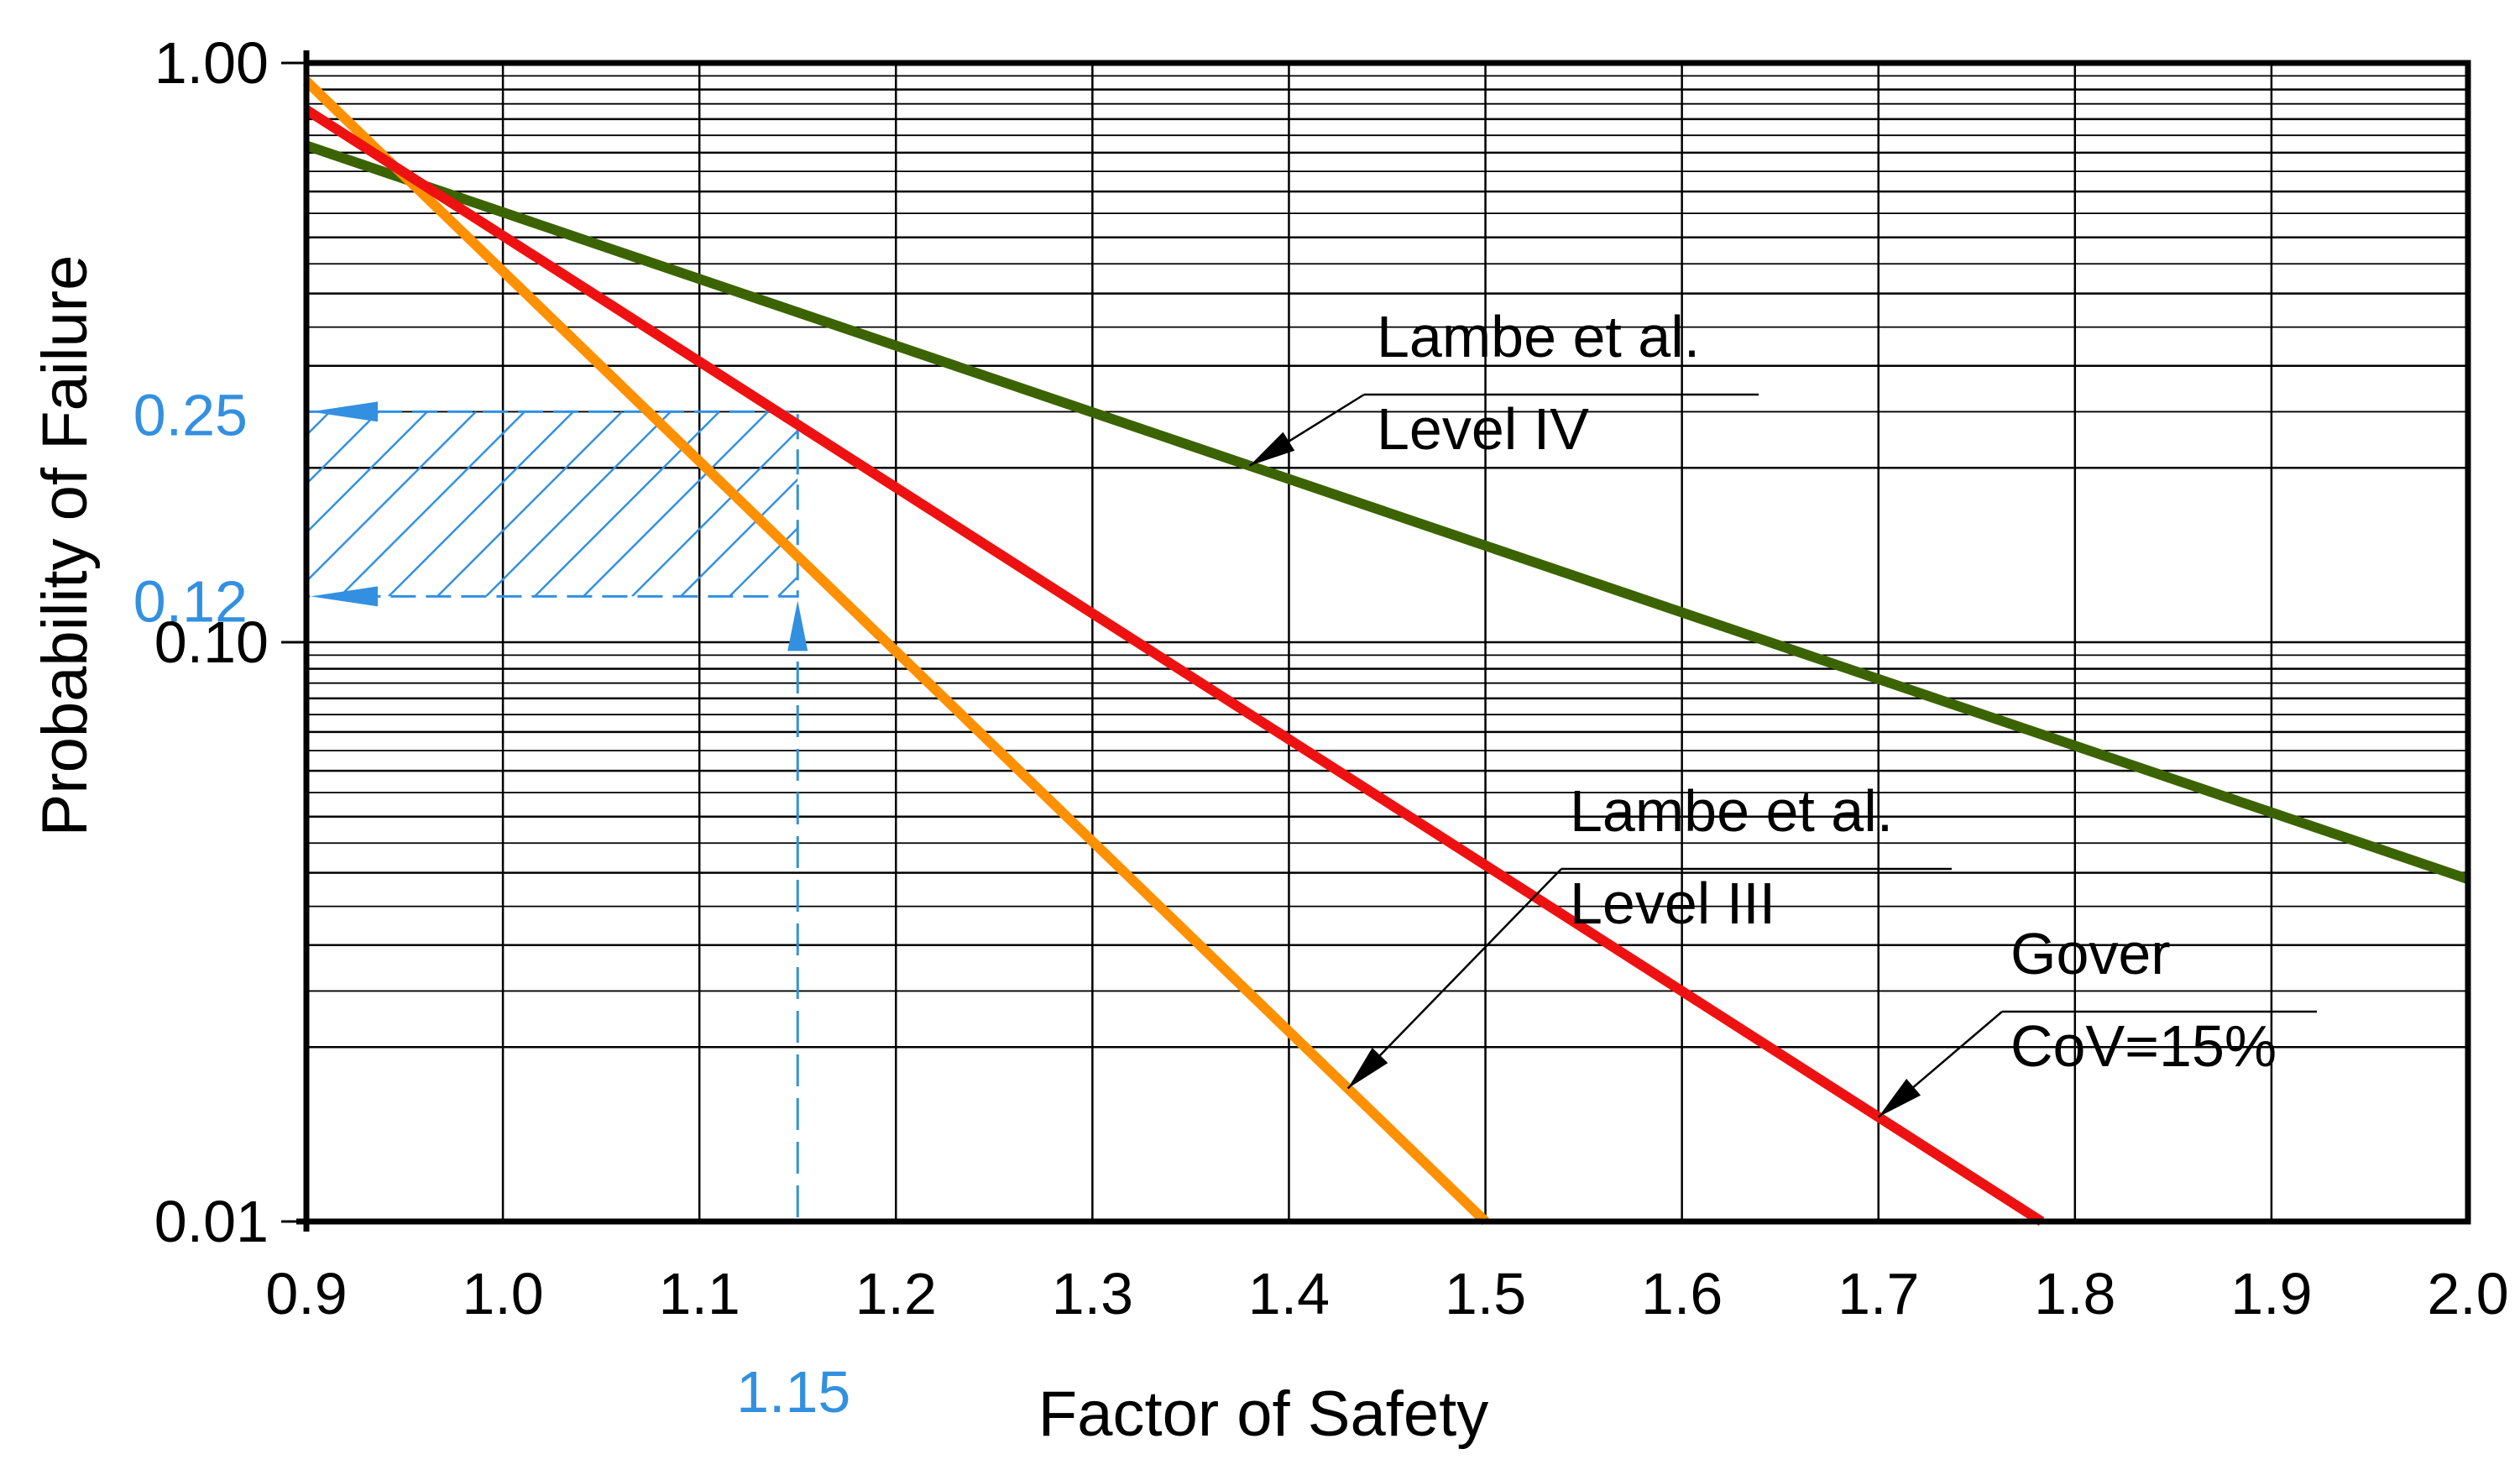 The width and height of the screenshot is (2520, 1470). What do you see at coordinates (896, 1293) in the screenshot?
I see `x-tick-label: 1.2` at bounding box center [896, 1293].